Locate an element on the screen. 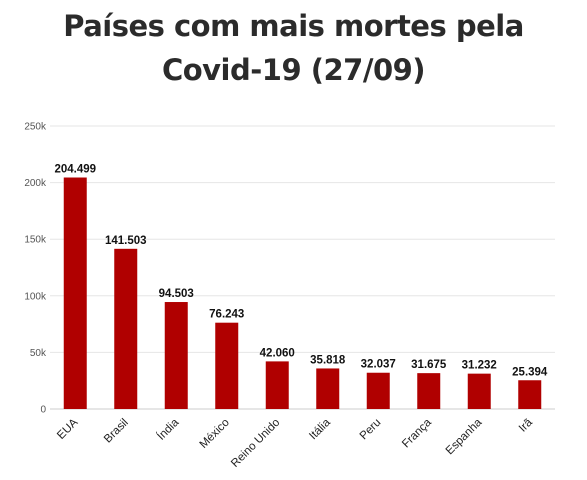 This screenshot has height=480, width=587. y-tick-label: 50k is located at coordinates (38, 353).